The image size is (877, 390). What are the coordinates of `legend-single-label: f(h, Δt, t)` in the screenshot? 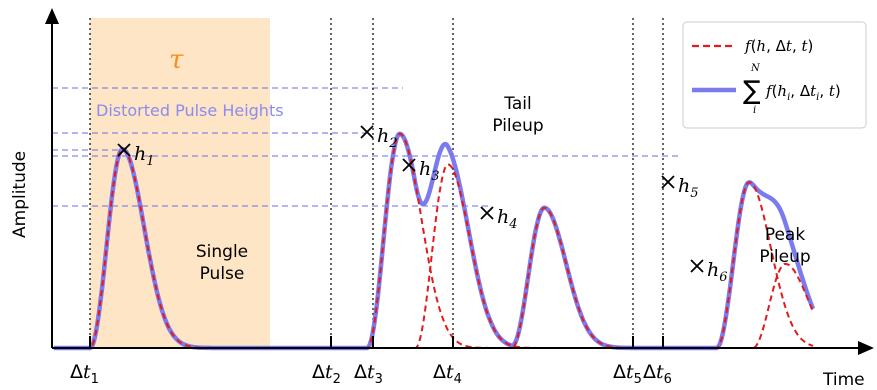 It's located at (778, 46).